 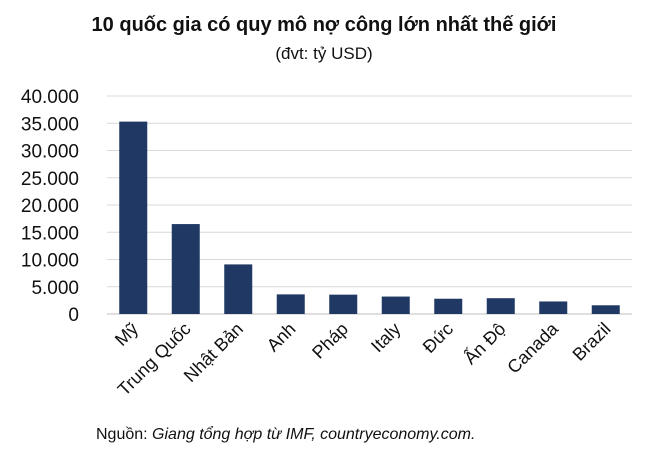 I want to click on y-tick-label: 30.000, so click(x=50, y=152).